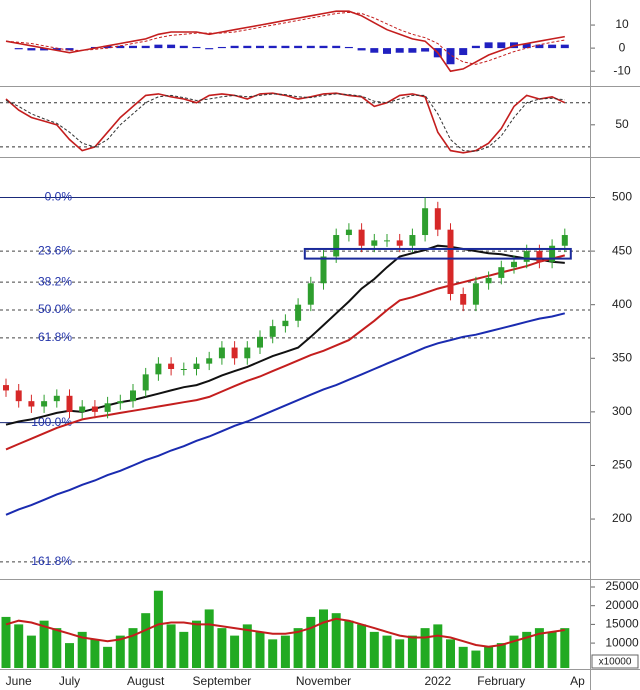 This screenshot has width=640, height=690. Describe the element at coordinates (19, 681) in the screenshot. I see `x-tick-label: June` at that location.